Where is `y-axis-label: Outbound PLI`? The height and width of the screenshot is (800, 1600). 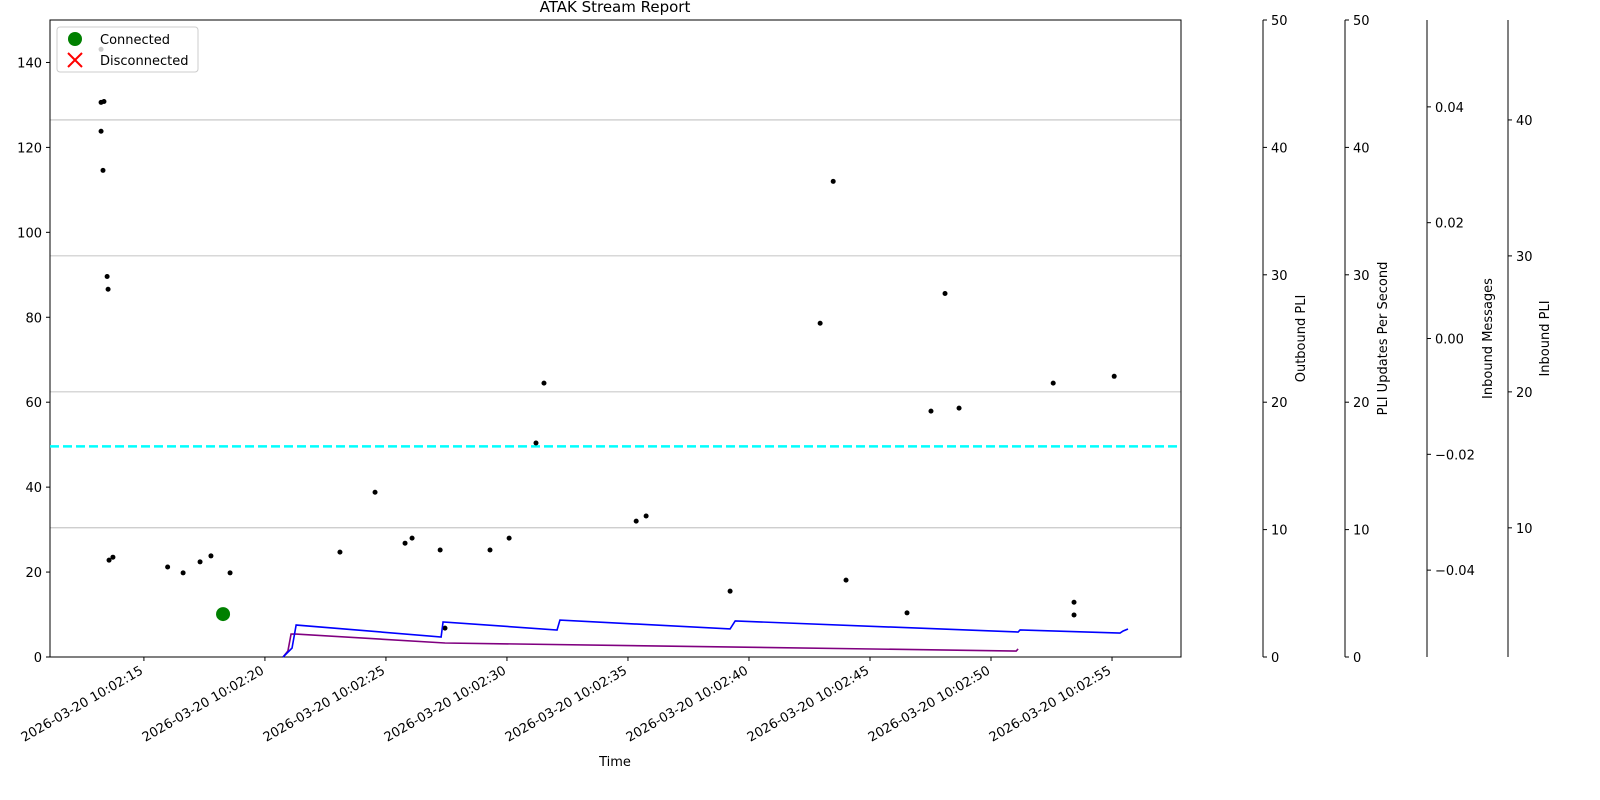 y-axis-label: Outbound PLI is located at coordinates (1301, 339).